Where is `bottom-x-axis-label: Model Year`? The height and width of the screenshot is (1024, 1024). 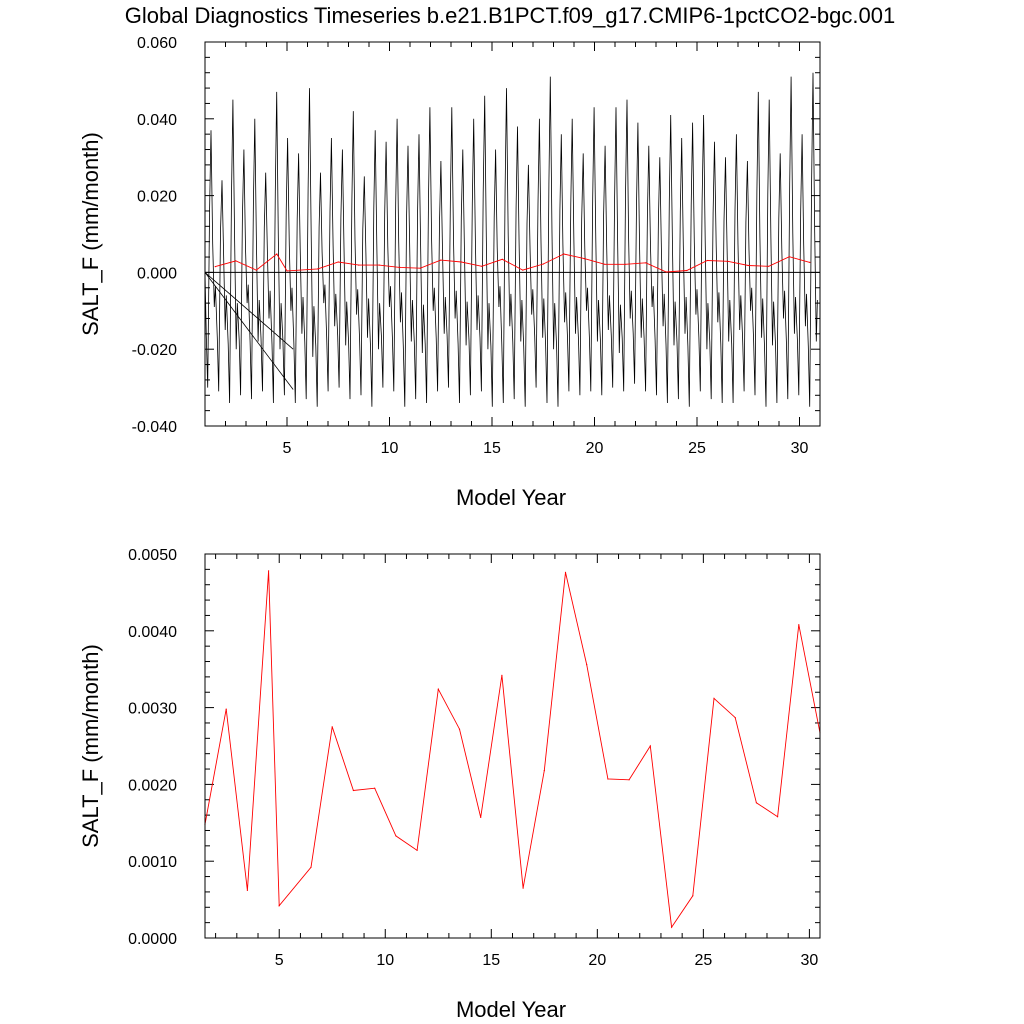
bottom-x-axis-label: Model Year is located at coordinates (511, 1009).